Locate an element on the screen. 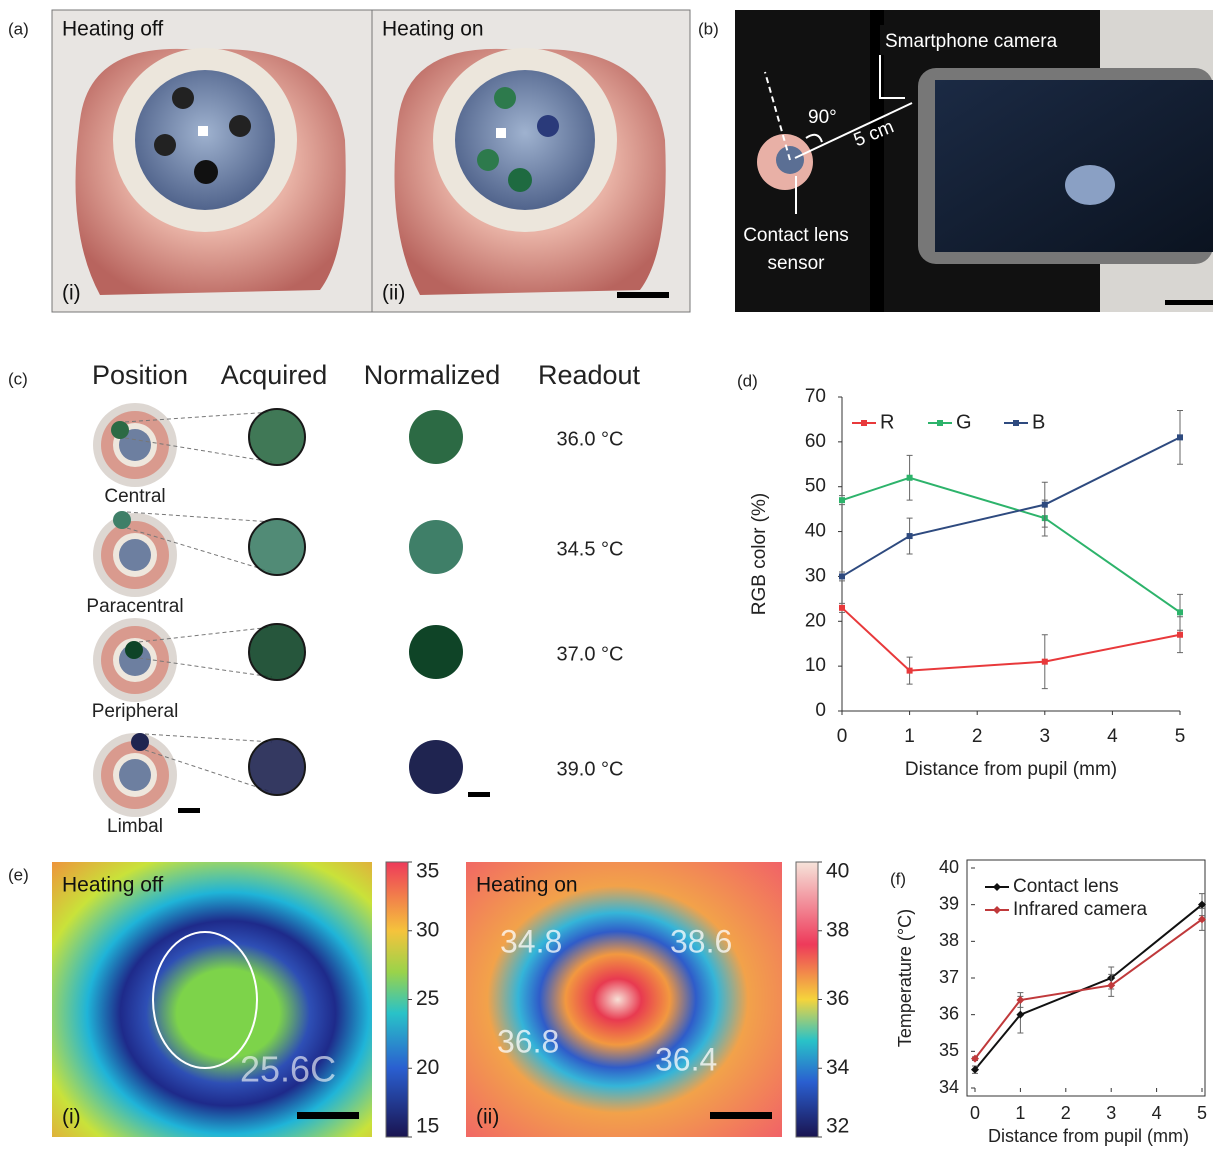  x-tick-label: 5 is located at coordinates (1202, 1113).